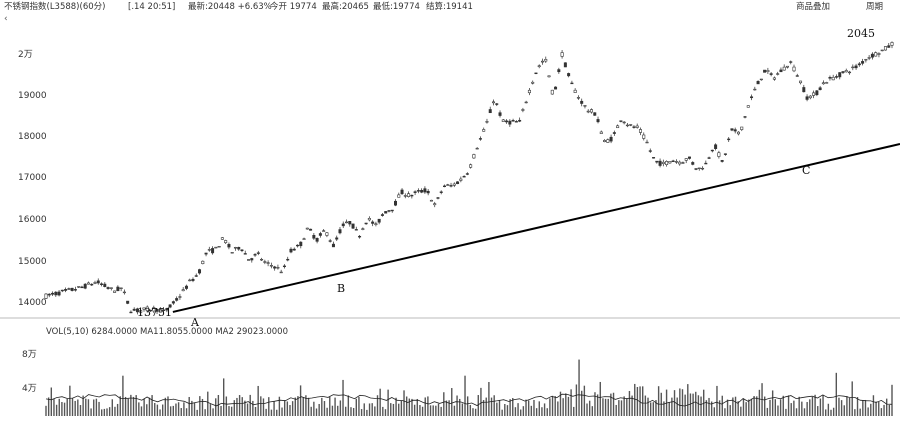  What do you see at coordinates (32, 137) in the screenshot?
I see `price-axis-label: 18000` at bounding box center [32, 137].